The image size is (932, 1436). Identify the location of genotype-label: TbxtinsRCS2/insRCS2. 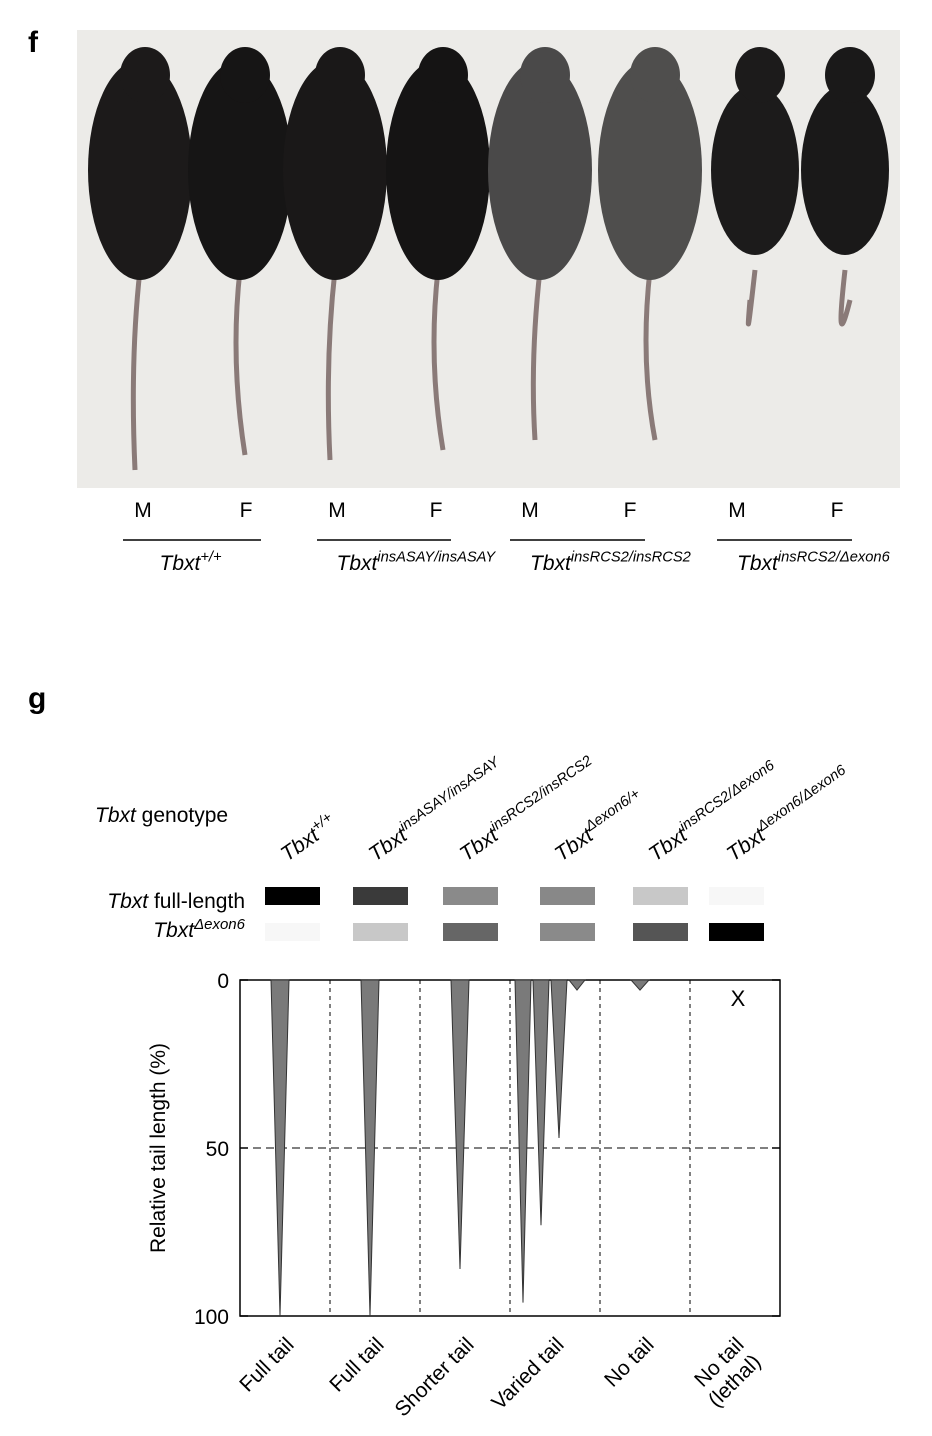
(610, 562).